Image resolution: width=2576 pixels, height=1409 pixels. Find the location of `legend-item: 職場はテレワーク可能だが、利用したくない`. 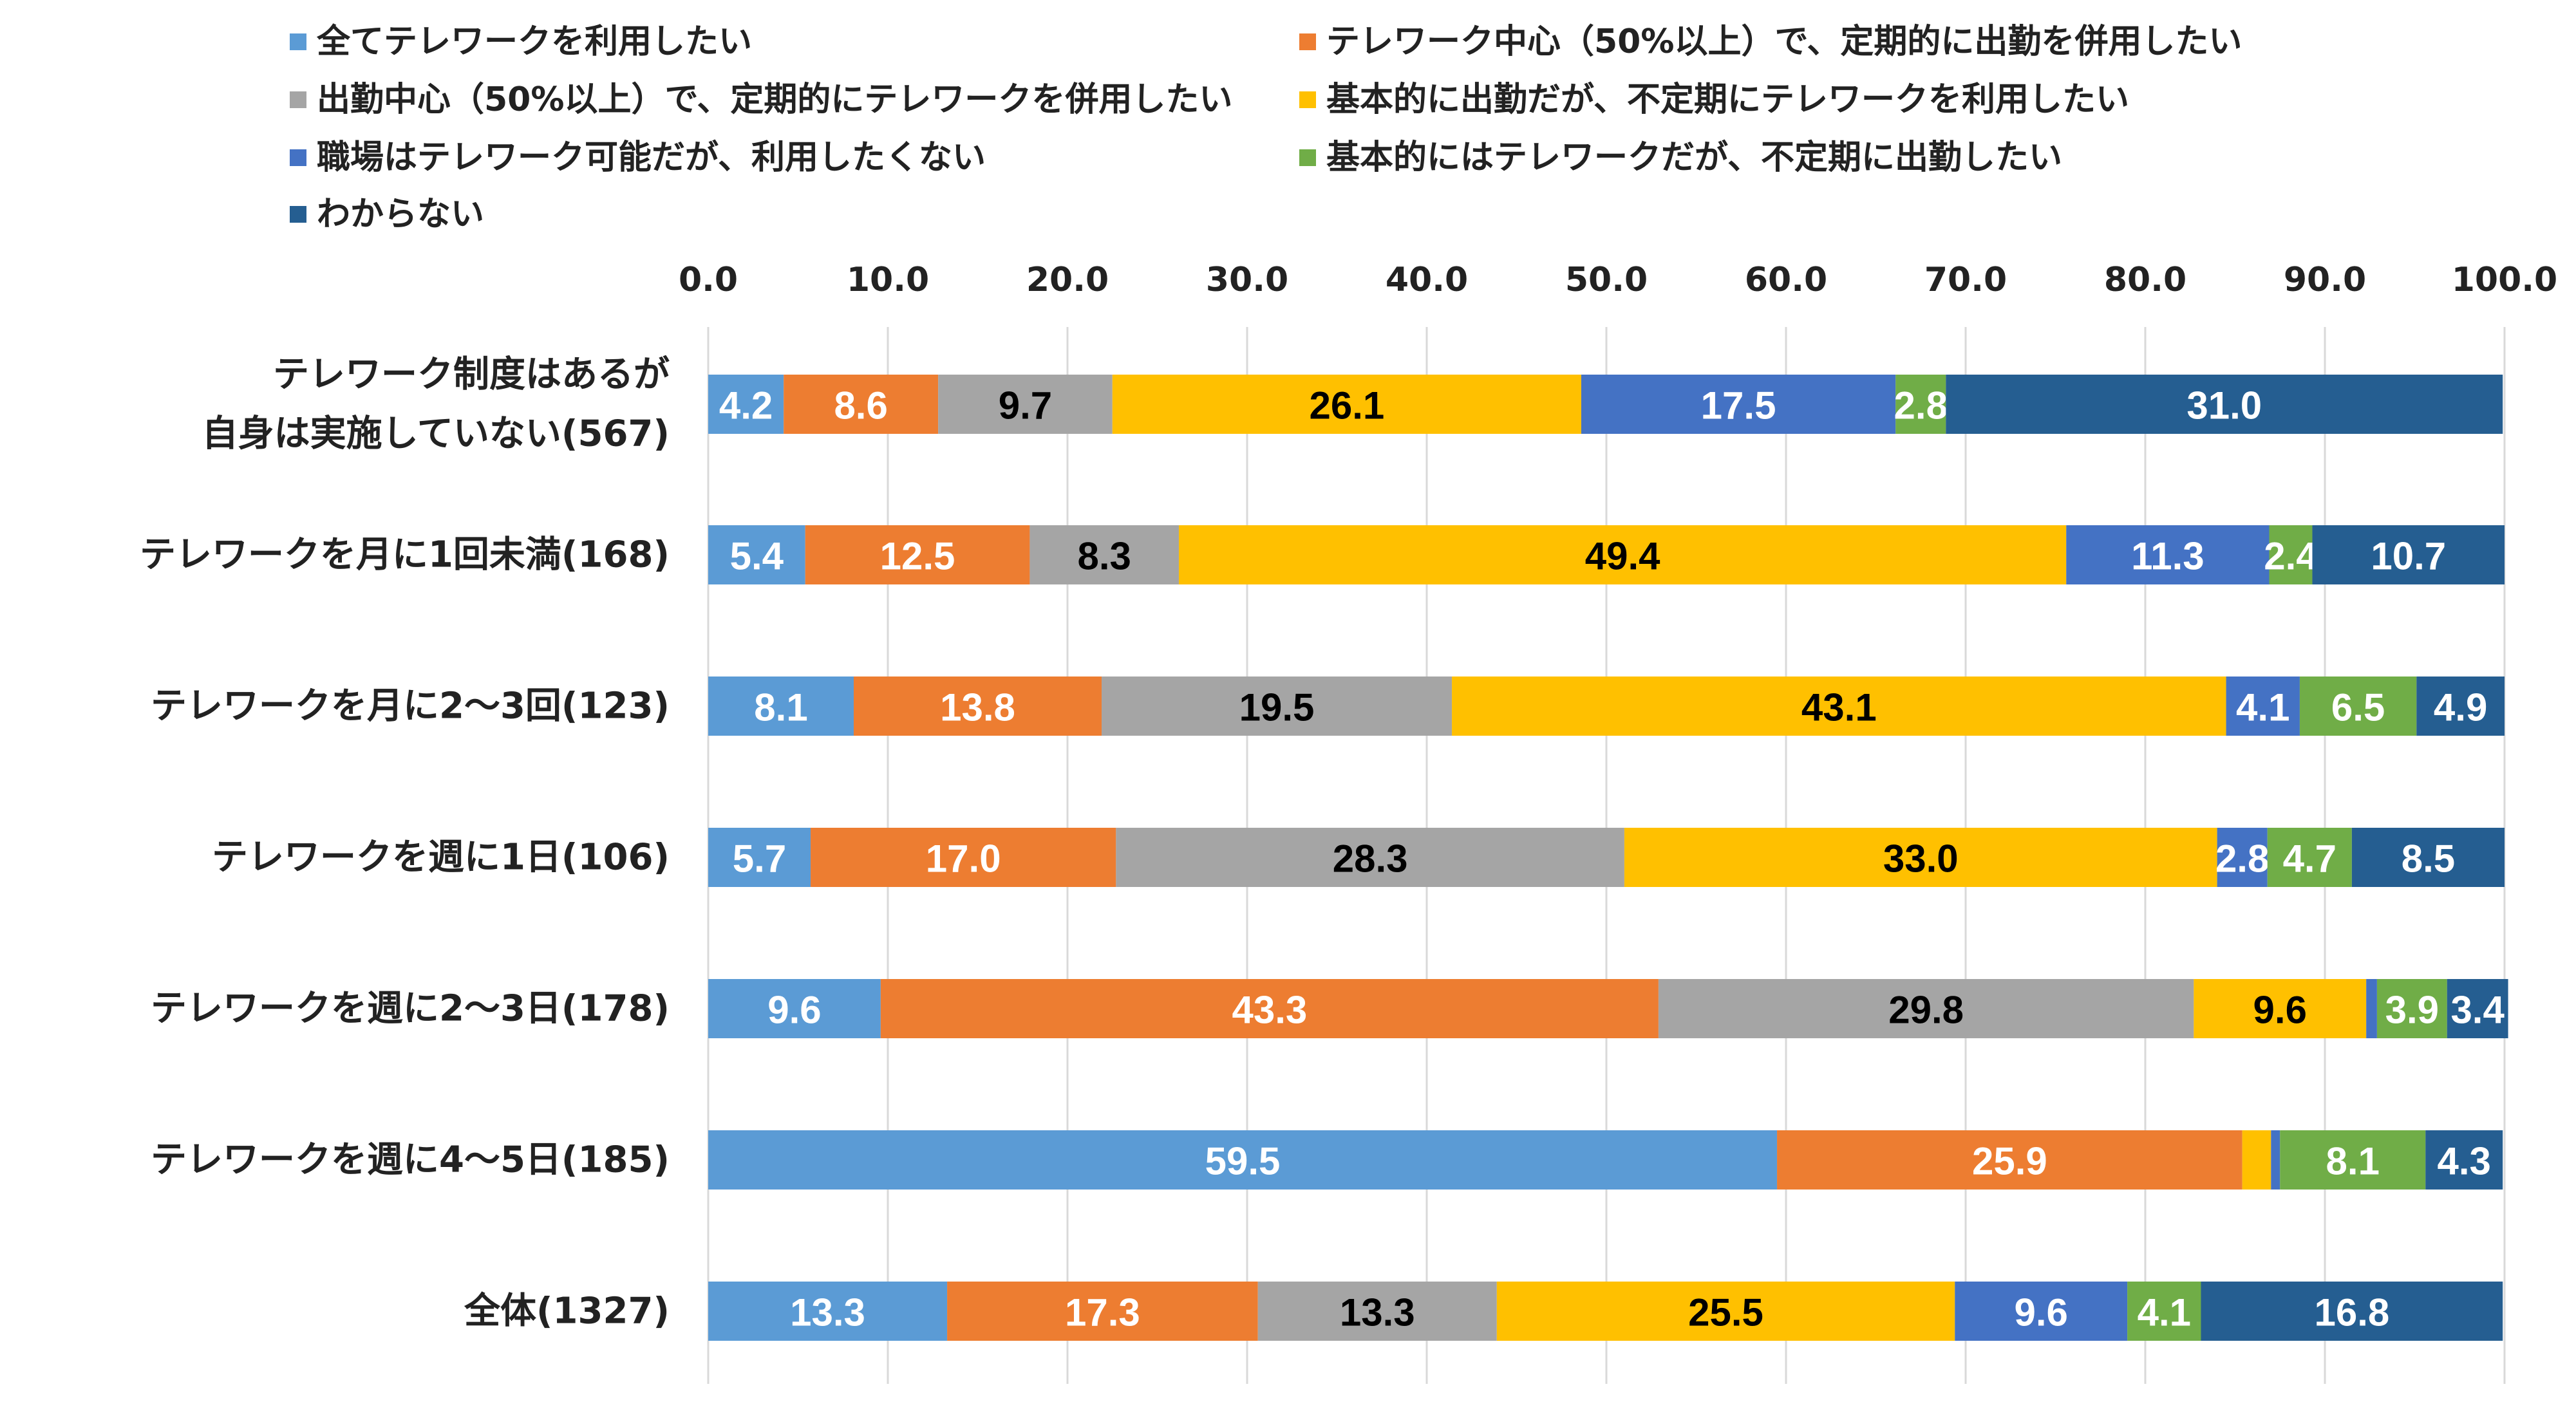

legend-item: 職場はテレワーク可能だが、利用したくない is located at coordinates (638, 157).